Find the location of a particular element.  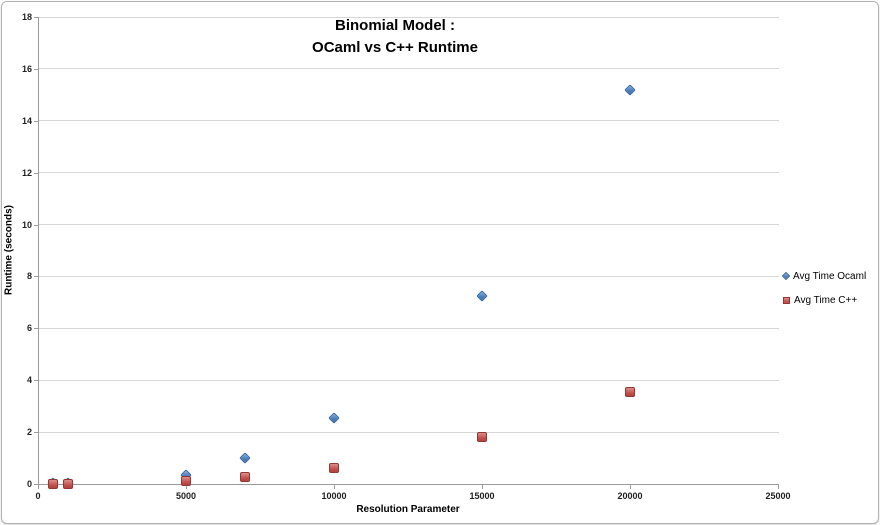

legend-diamond-icon is located at coordinates (786, 276).